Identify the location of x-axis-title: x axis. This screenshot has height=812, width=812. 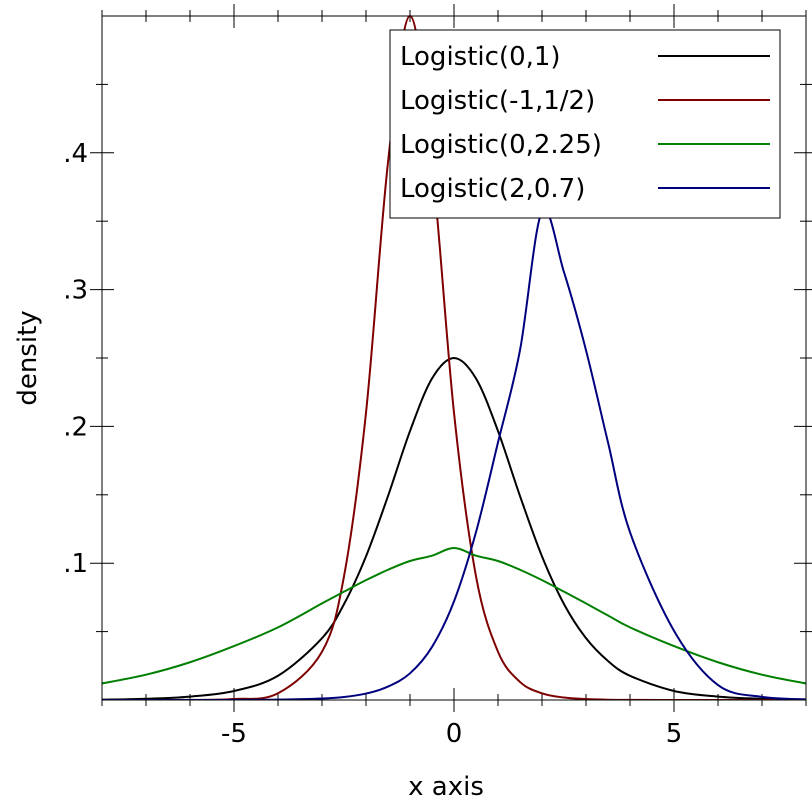
(446, 787).